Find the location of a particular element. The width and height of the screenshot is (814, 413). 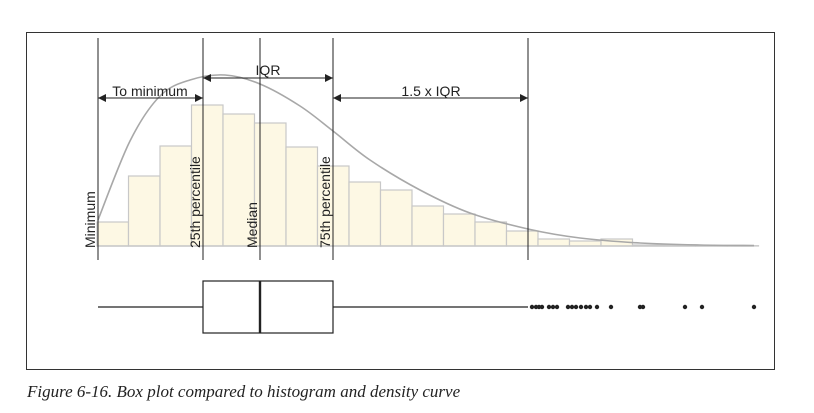

arrow-to-minimum-head-right is located at coordinates (199, 98).